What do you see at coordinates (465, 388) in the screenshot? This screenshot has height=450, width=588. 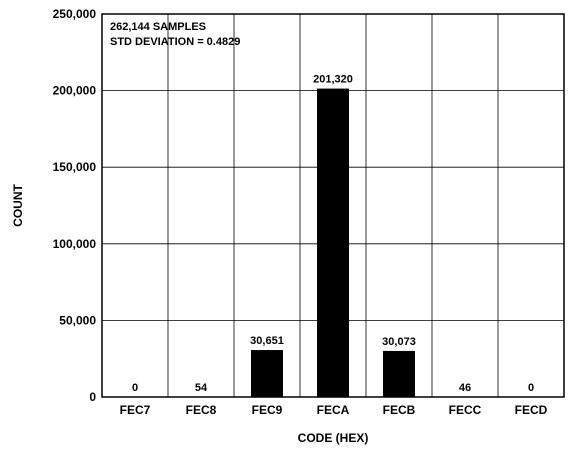 I see `data-label: 46` at bounding box center [465, 388].